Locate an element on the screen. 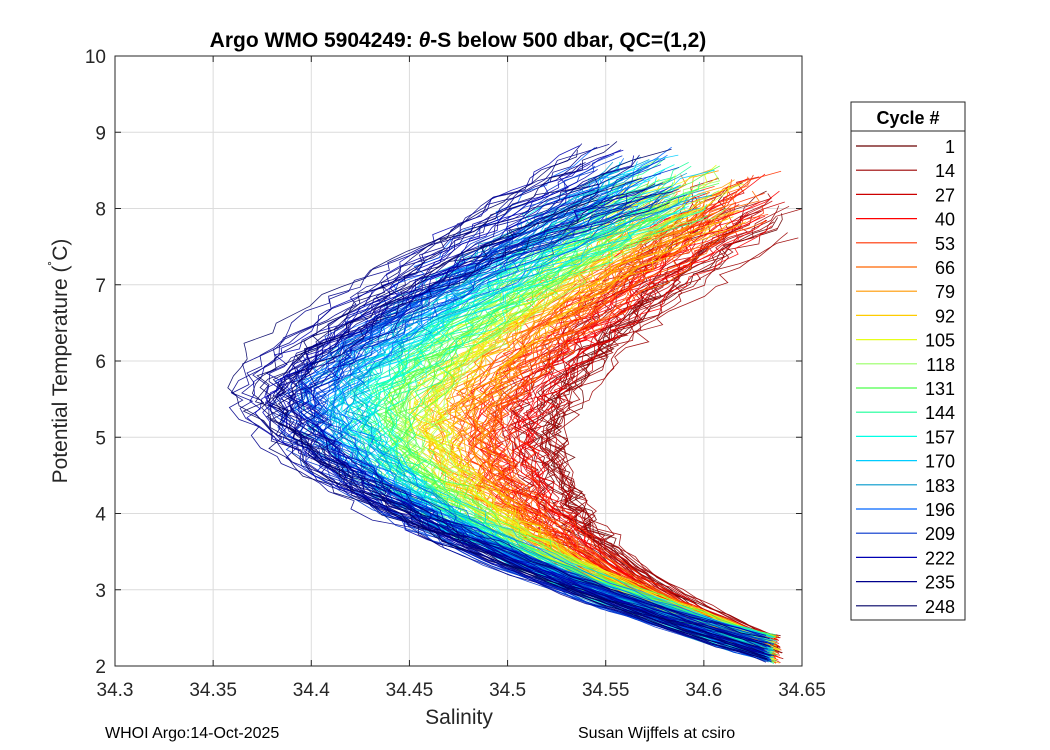 This screenshot has height=750, width=1050. legend-label: 235 is located at coordinates (940, 583).